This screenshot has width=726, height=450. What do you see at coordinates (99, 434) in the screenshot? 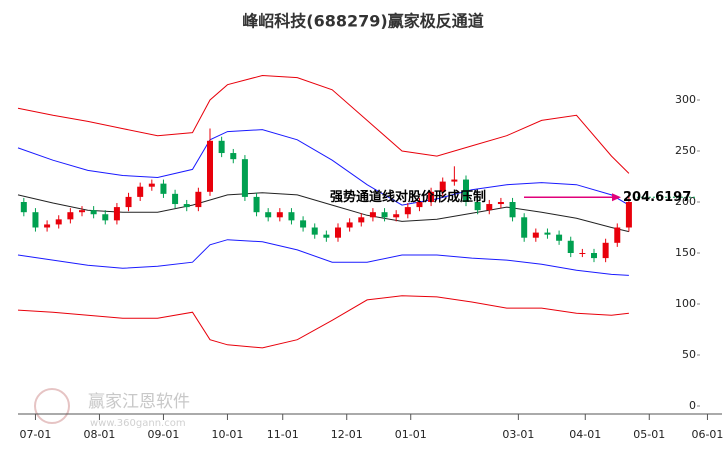
I see `x-tick-label: 08-01` at bounding box center [99, 434].